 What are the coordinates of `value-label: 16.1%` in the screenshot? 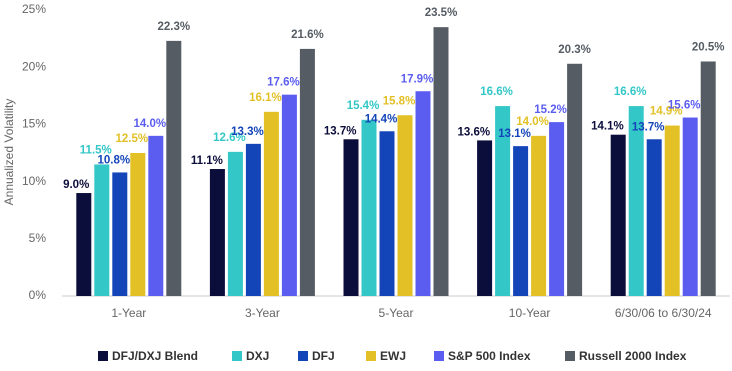 It's located at (265, 98).